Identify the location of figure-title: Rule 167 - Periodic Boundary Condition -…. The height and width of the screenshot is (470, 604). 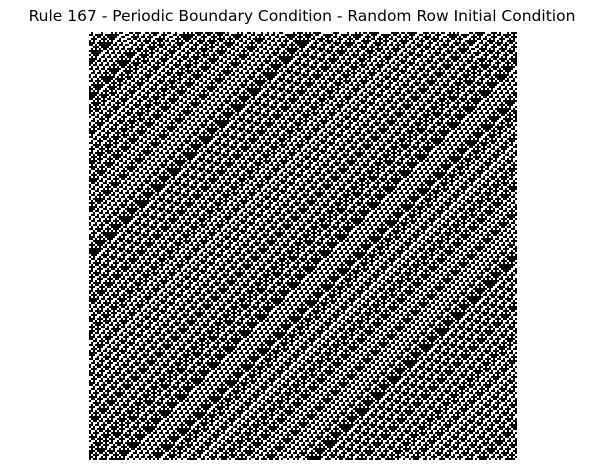
(302, 16).